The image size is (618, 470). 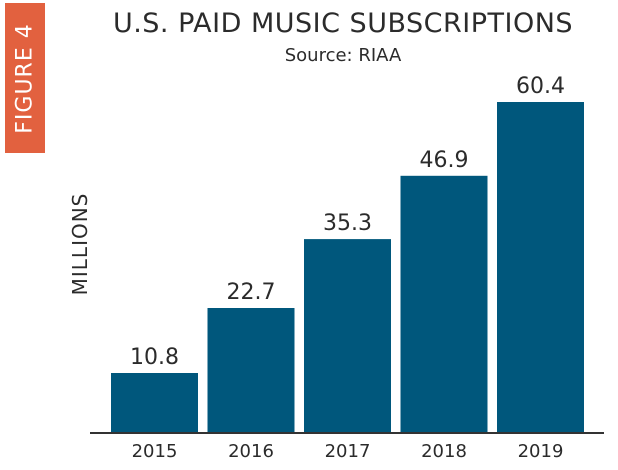 What do you see at coordinates (154, 357) in the screenshot?
I see `value-label-2015: 10.8` at bounding box center [154, 357].